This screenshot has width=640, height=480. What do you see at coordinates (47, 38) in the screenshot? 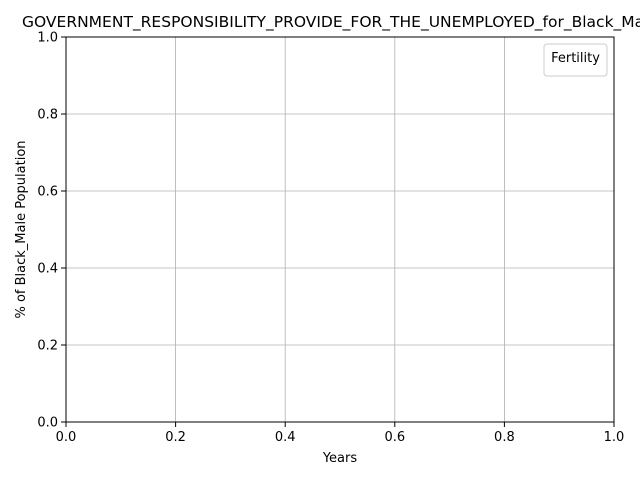
I see `y-tick-label: 1.0` at bounding box center [47, 38].